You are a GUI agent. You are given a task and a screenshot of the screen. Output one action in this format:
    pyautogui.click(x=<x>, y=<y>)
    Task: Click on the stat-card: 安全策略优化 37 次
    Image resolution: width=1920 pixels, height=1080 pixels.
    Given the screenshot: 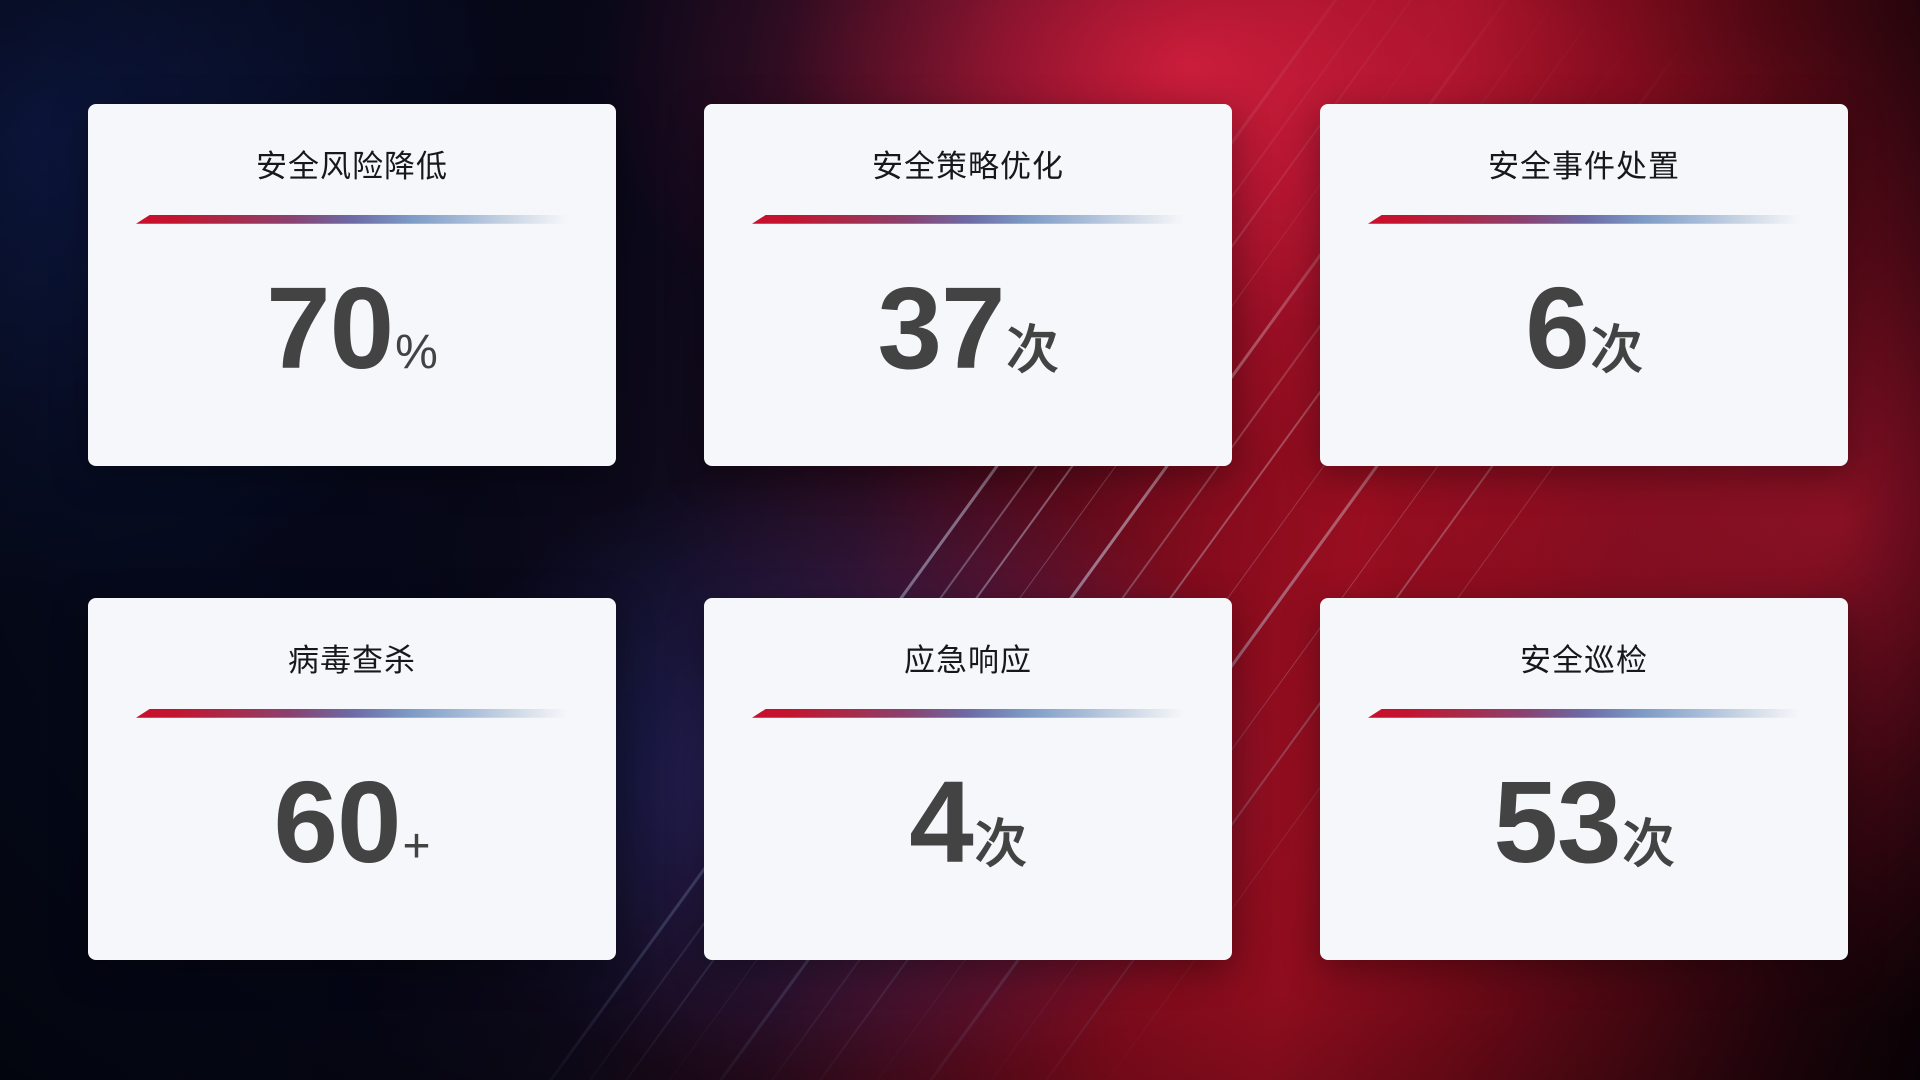 What is the action you would take?
    pyautogui.click(x=968, y=285)
    